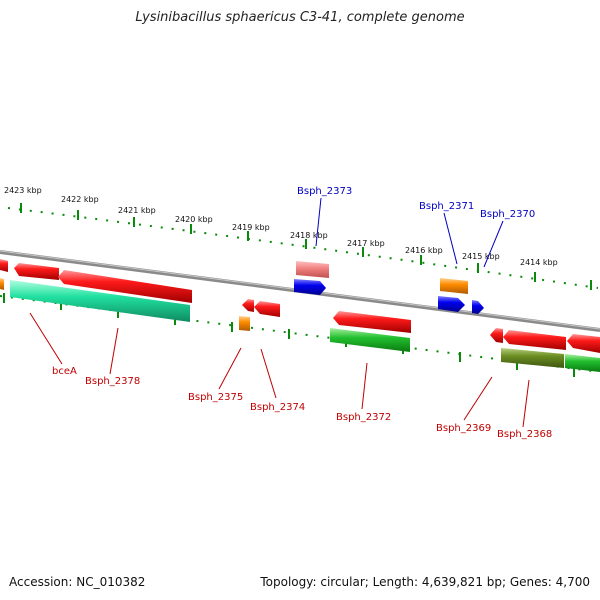 This screenshot has width=600, height=600. What do you see at coordinates (446, 206) in the screenshot?
I see `gene-label-bsph-2371: Bsph_2371` at bounding box center [446, 206].